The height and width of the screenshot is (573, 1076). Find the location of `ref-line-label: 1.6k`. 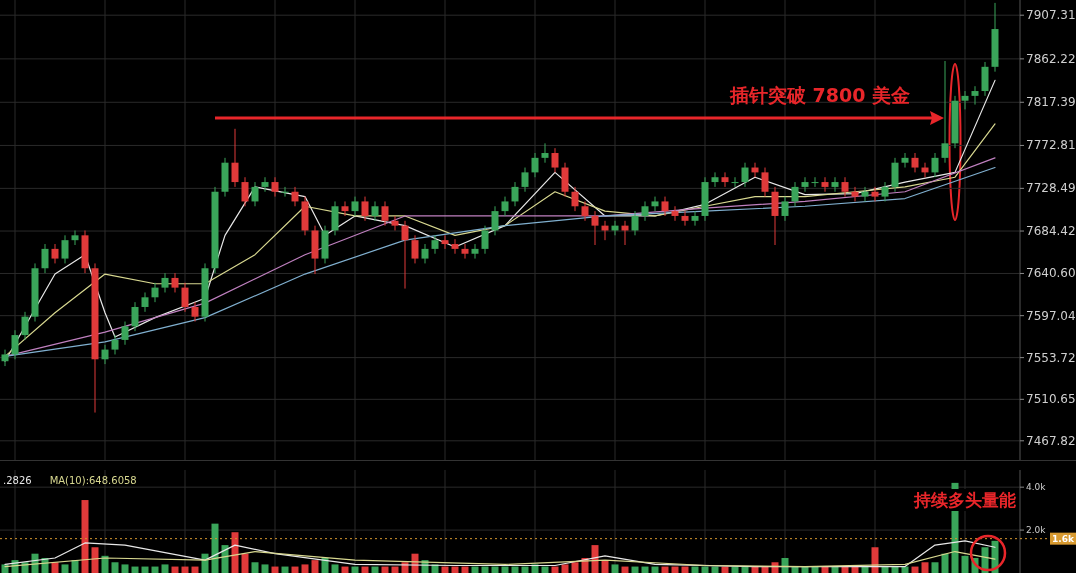

ref-line-label: 1.6k is located at coordinates (1063, 538).